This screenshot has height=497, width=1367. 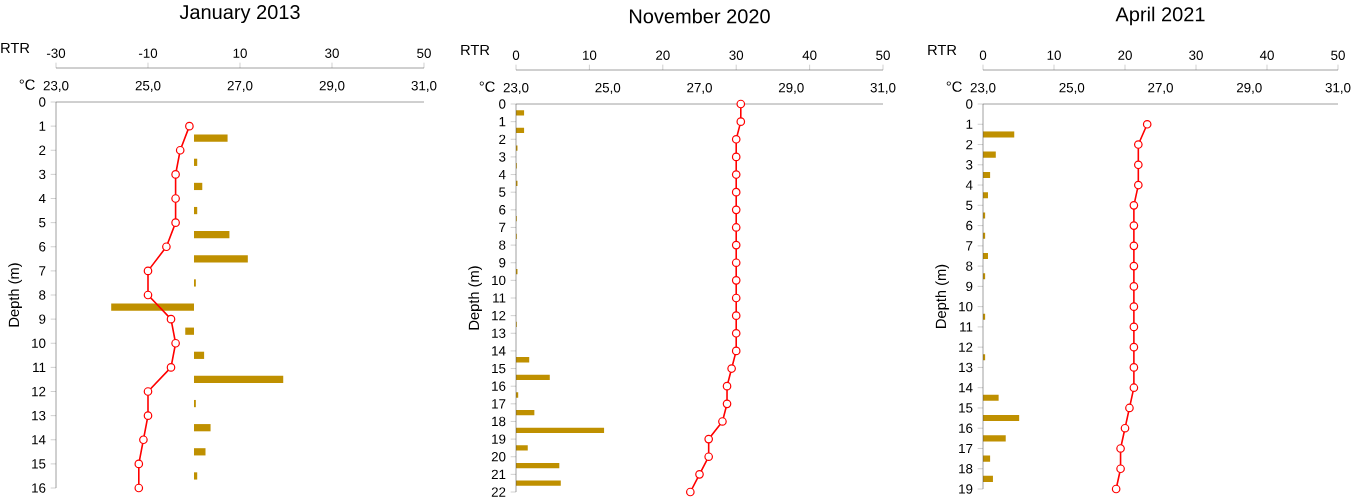 What do you see at coordinates (56, 53) in the screenshot?
I see `x2-tick-label: -30` at bounding box center [56, 53].